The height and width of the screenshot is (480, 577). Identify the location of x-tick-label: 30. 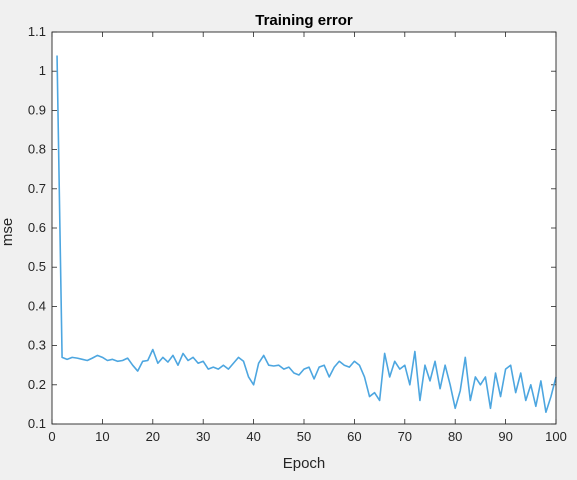
(203, 436).